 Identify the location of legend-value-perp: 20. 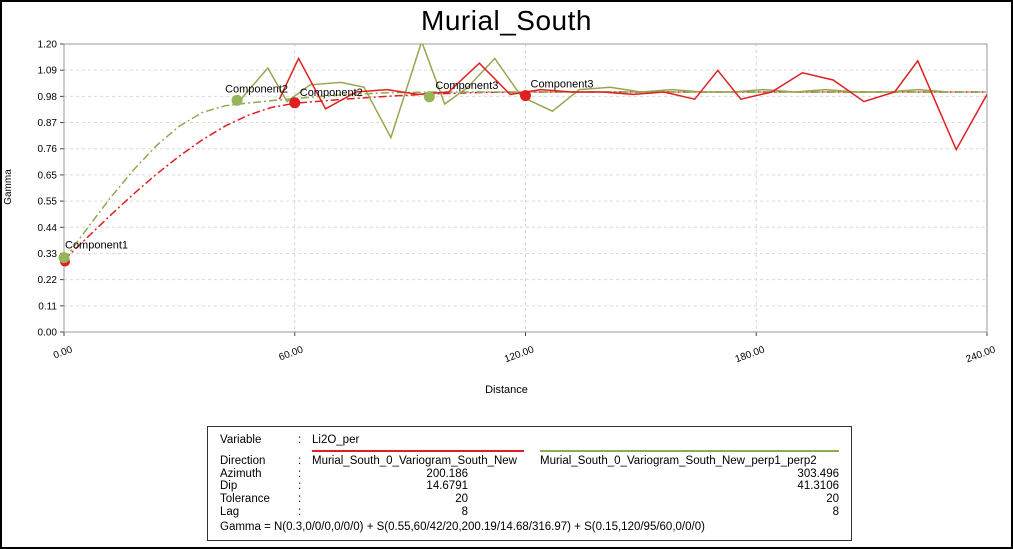
(832, 499).